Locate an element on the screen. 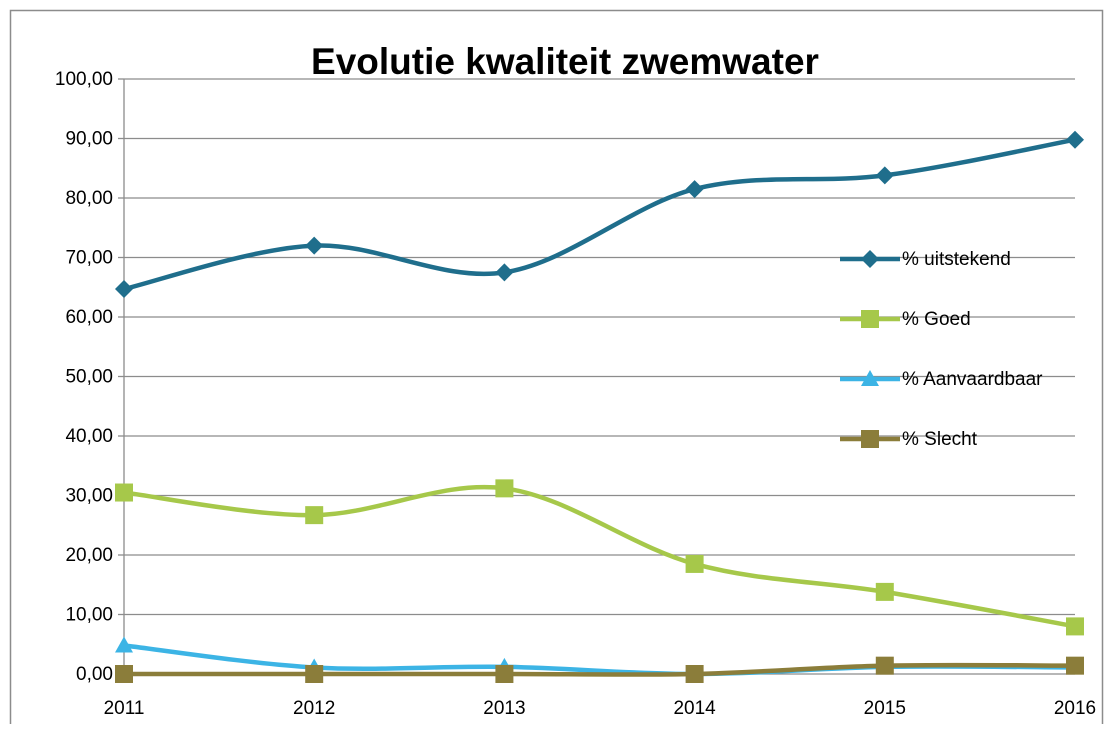 This screenshot has height=729, width=1114. y-tick-label: 100,00 is located at coordinates (84, 79).